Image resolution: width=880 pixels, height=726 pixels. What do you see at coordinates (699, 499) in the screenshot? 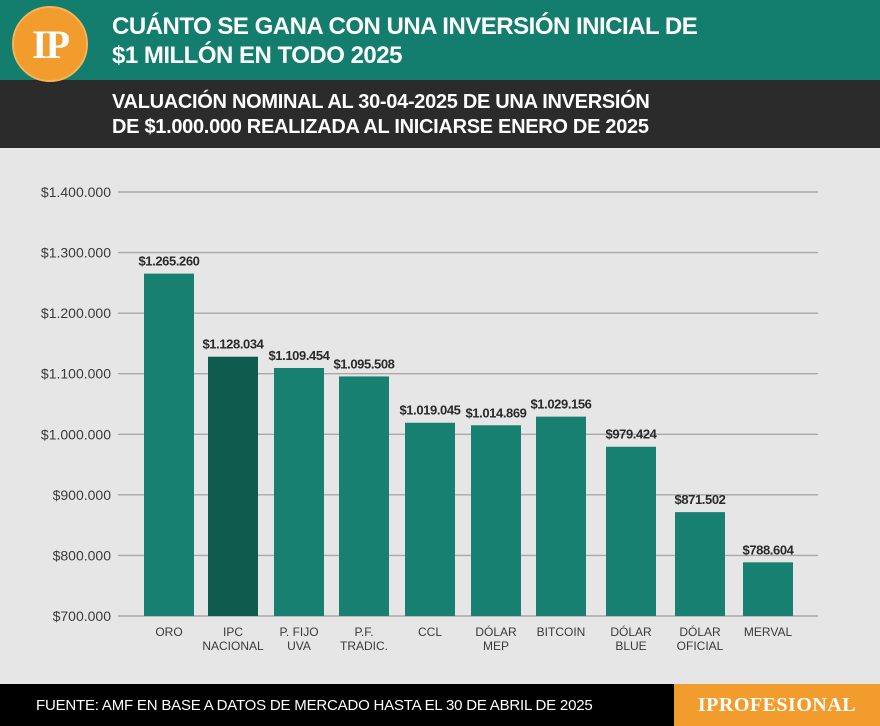
I see `data-label: $871.502` at bounding box center [699, 499].